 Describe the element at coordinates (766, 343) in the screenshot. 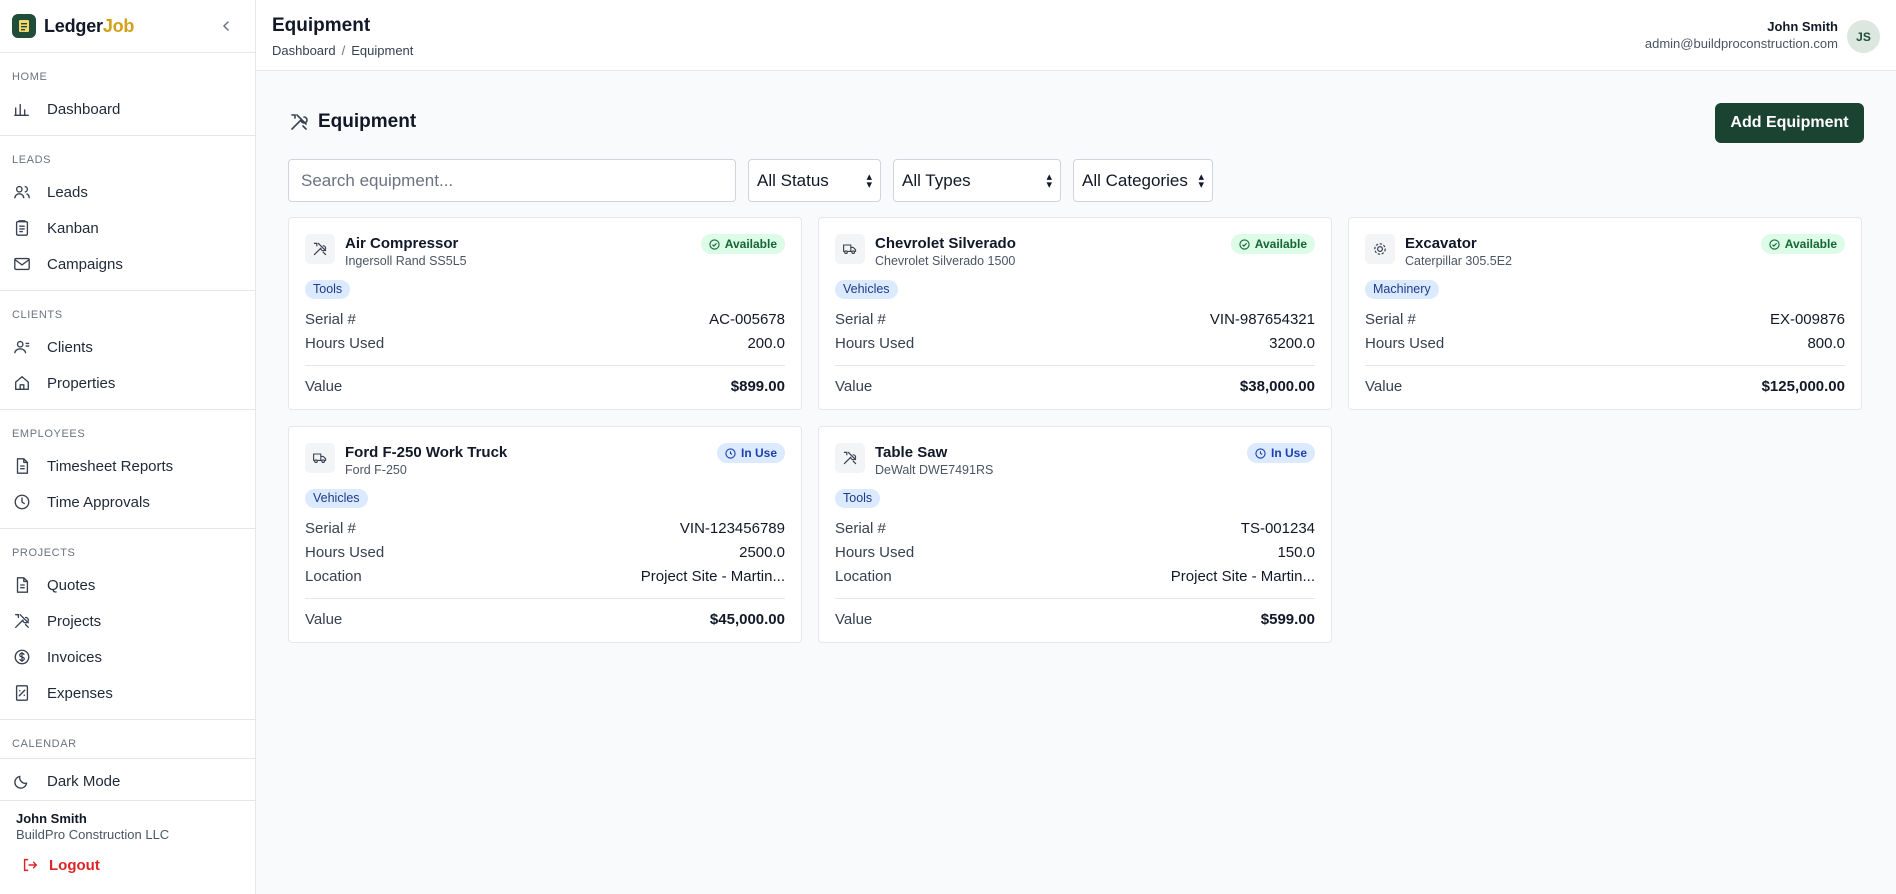

I see `detail-value: 200.0` at that location.